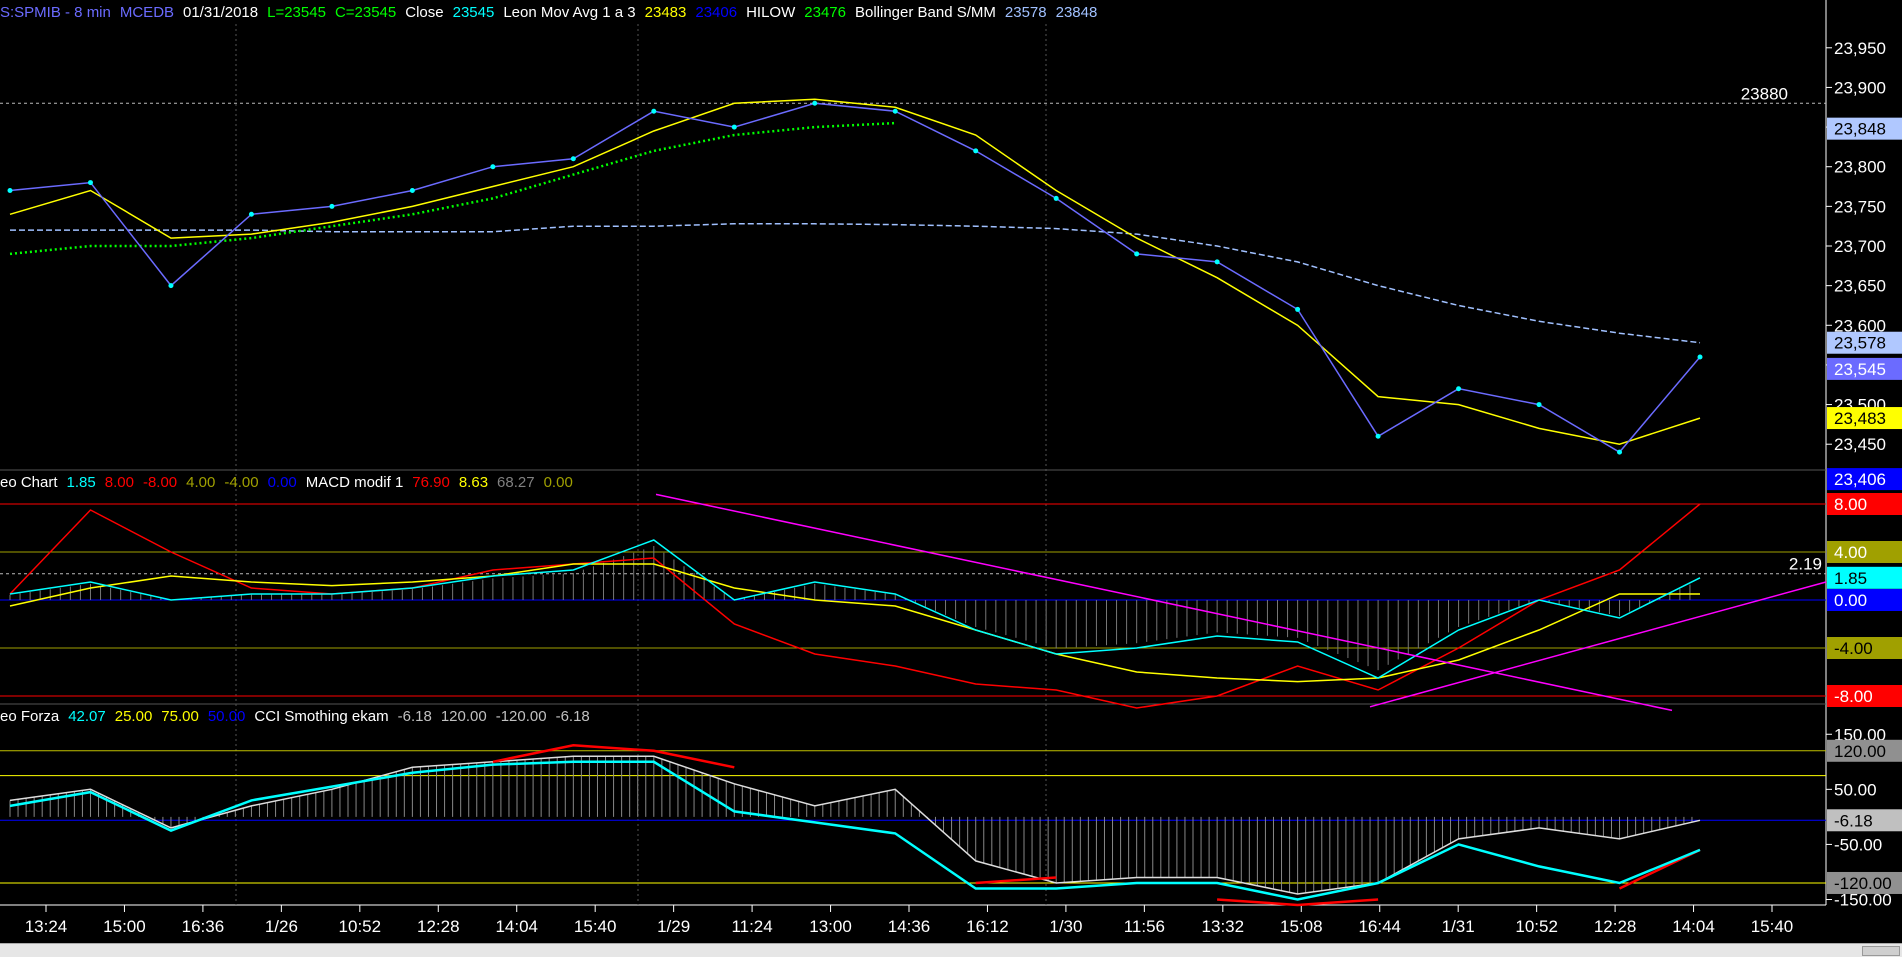 This screenshot has height=957, width=1902. What do you see at coordinates (1860, 479) in the screenshot?
I see `value-box-label: 23,406` at bounding box center [1860, 479].